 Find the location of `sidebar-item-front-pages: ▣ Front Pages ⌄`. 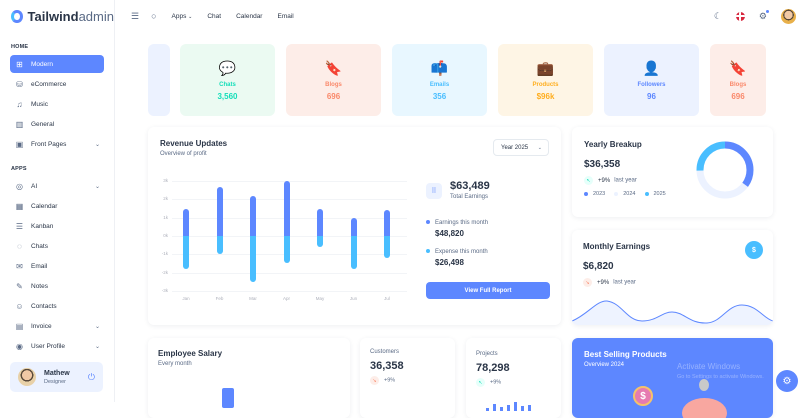

sidebar-item-front-pages: ▣ Front Pages ⌄ is located at coordinates (57, 144).